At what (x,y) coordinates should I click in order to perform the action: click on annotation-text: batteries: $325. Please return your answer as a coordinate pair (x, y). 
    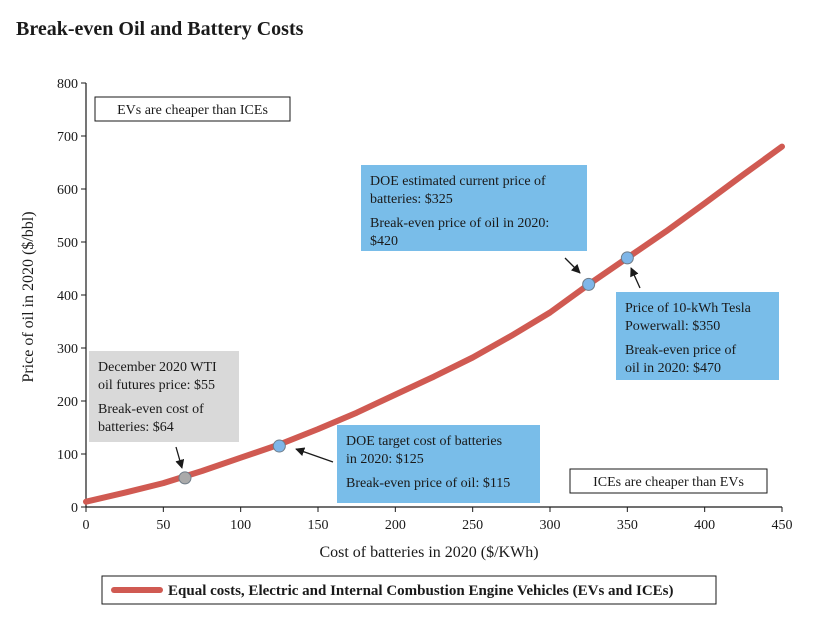
    Looking at the image, I should click on (411, 199).